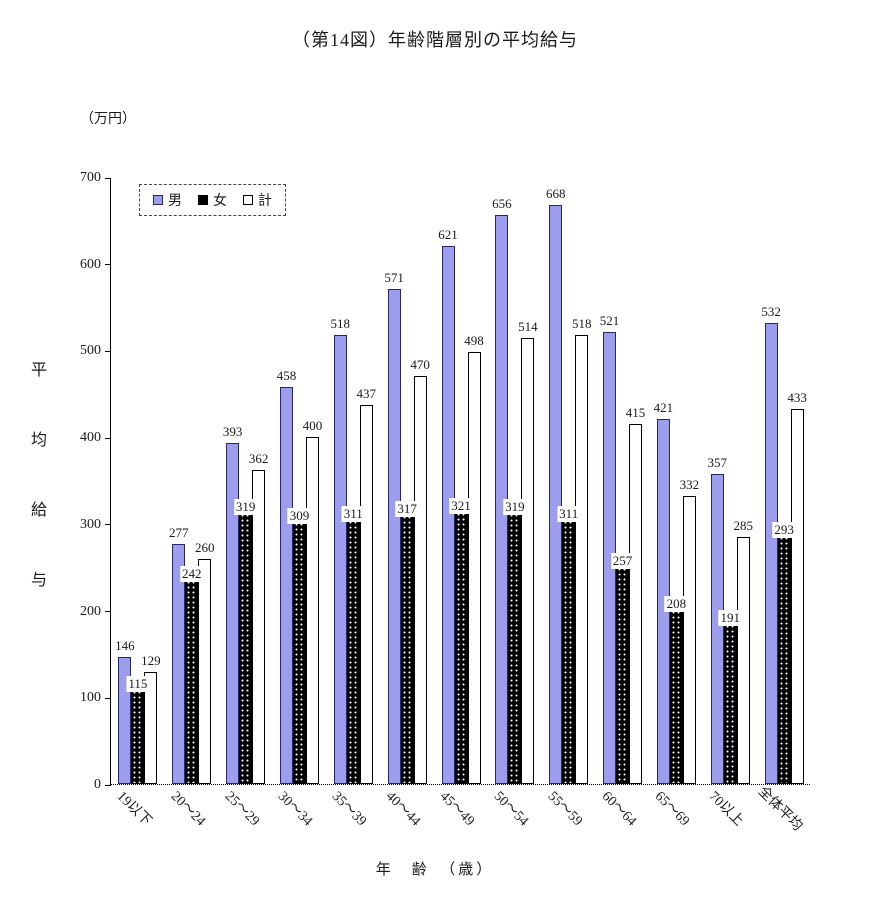 The width and height of the screenshot is (870, 914). What do you see at coordinates (158, 200) in the screenshot?
I see `male-swatch-icon` at bounding box center [158, 200].